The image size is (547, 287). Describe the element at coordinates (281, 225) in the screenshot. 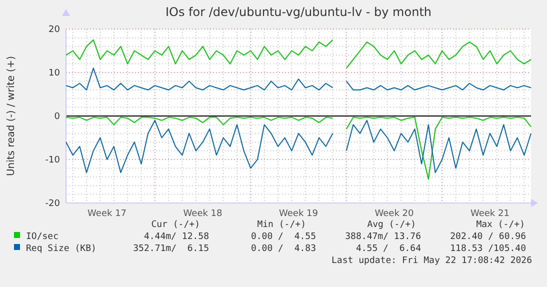

I see `text: Min (-/+)` at that location.